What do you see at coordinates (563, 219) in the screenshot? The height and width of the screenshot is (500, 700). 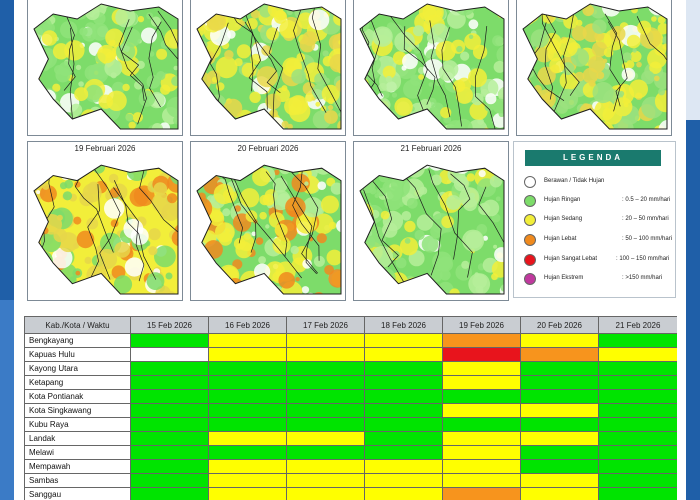 I see `legend-label: Hujan Sedang` at bounding box center [563, 219].